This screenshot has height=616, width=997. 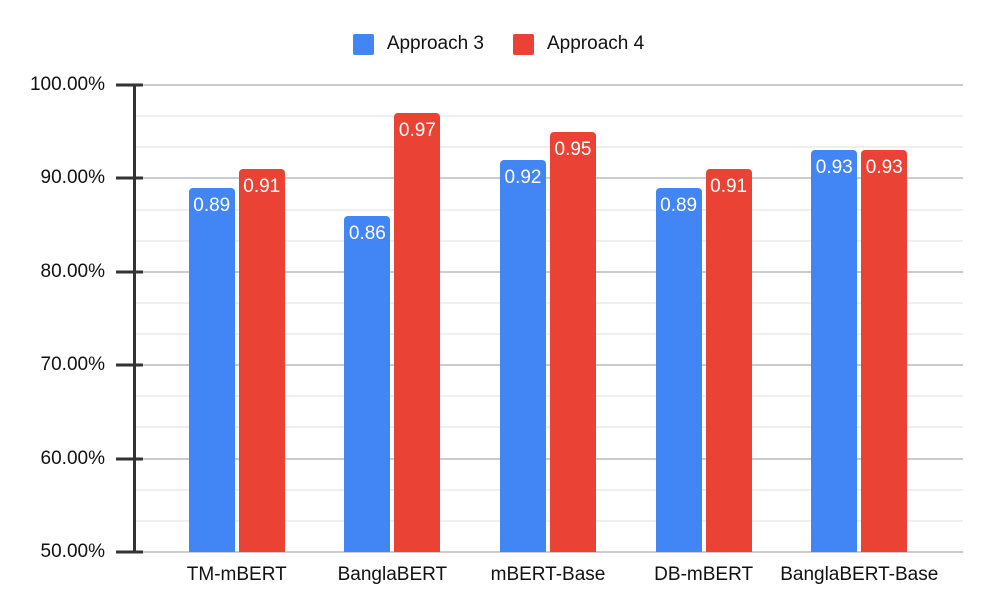 I want to click on bar-value-label: 0.97, so click(x=417, y=131).